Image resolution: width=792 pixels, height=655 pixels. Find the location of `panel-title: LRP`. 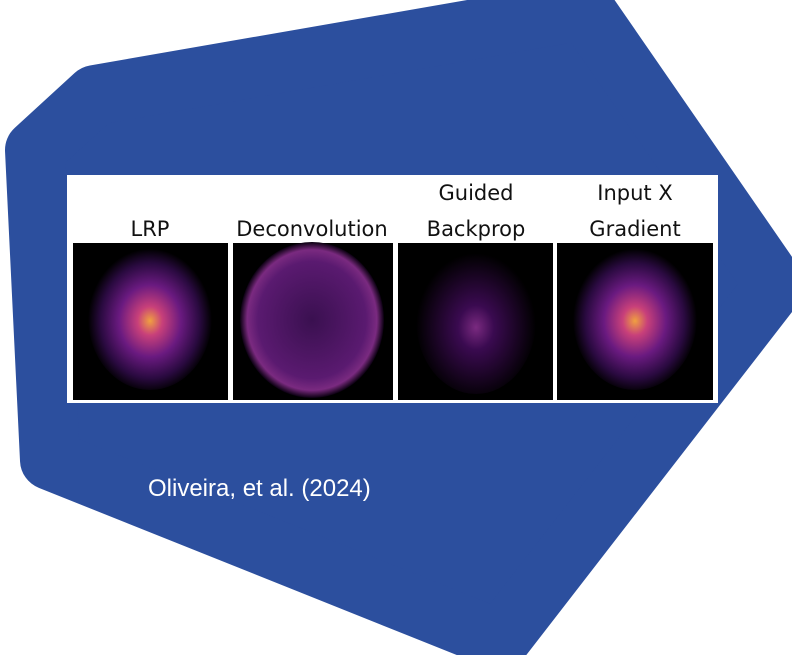

panel-title: LRP is located at coordinates (150, 229).